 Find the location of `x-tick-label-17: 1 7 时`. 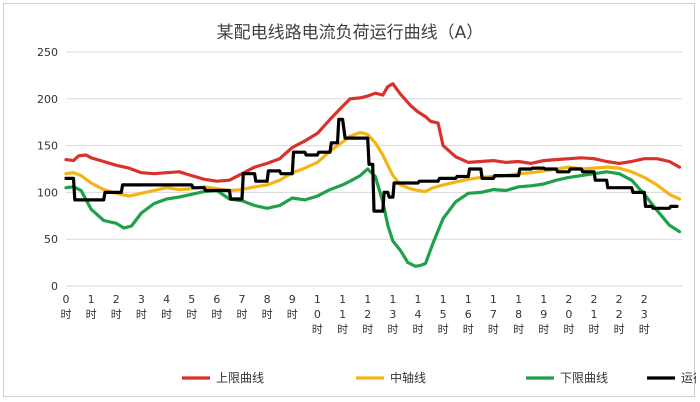

x-tick-label-17: 1 7 时 is located at coordinates (493, 314).